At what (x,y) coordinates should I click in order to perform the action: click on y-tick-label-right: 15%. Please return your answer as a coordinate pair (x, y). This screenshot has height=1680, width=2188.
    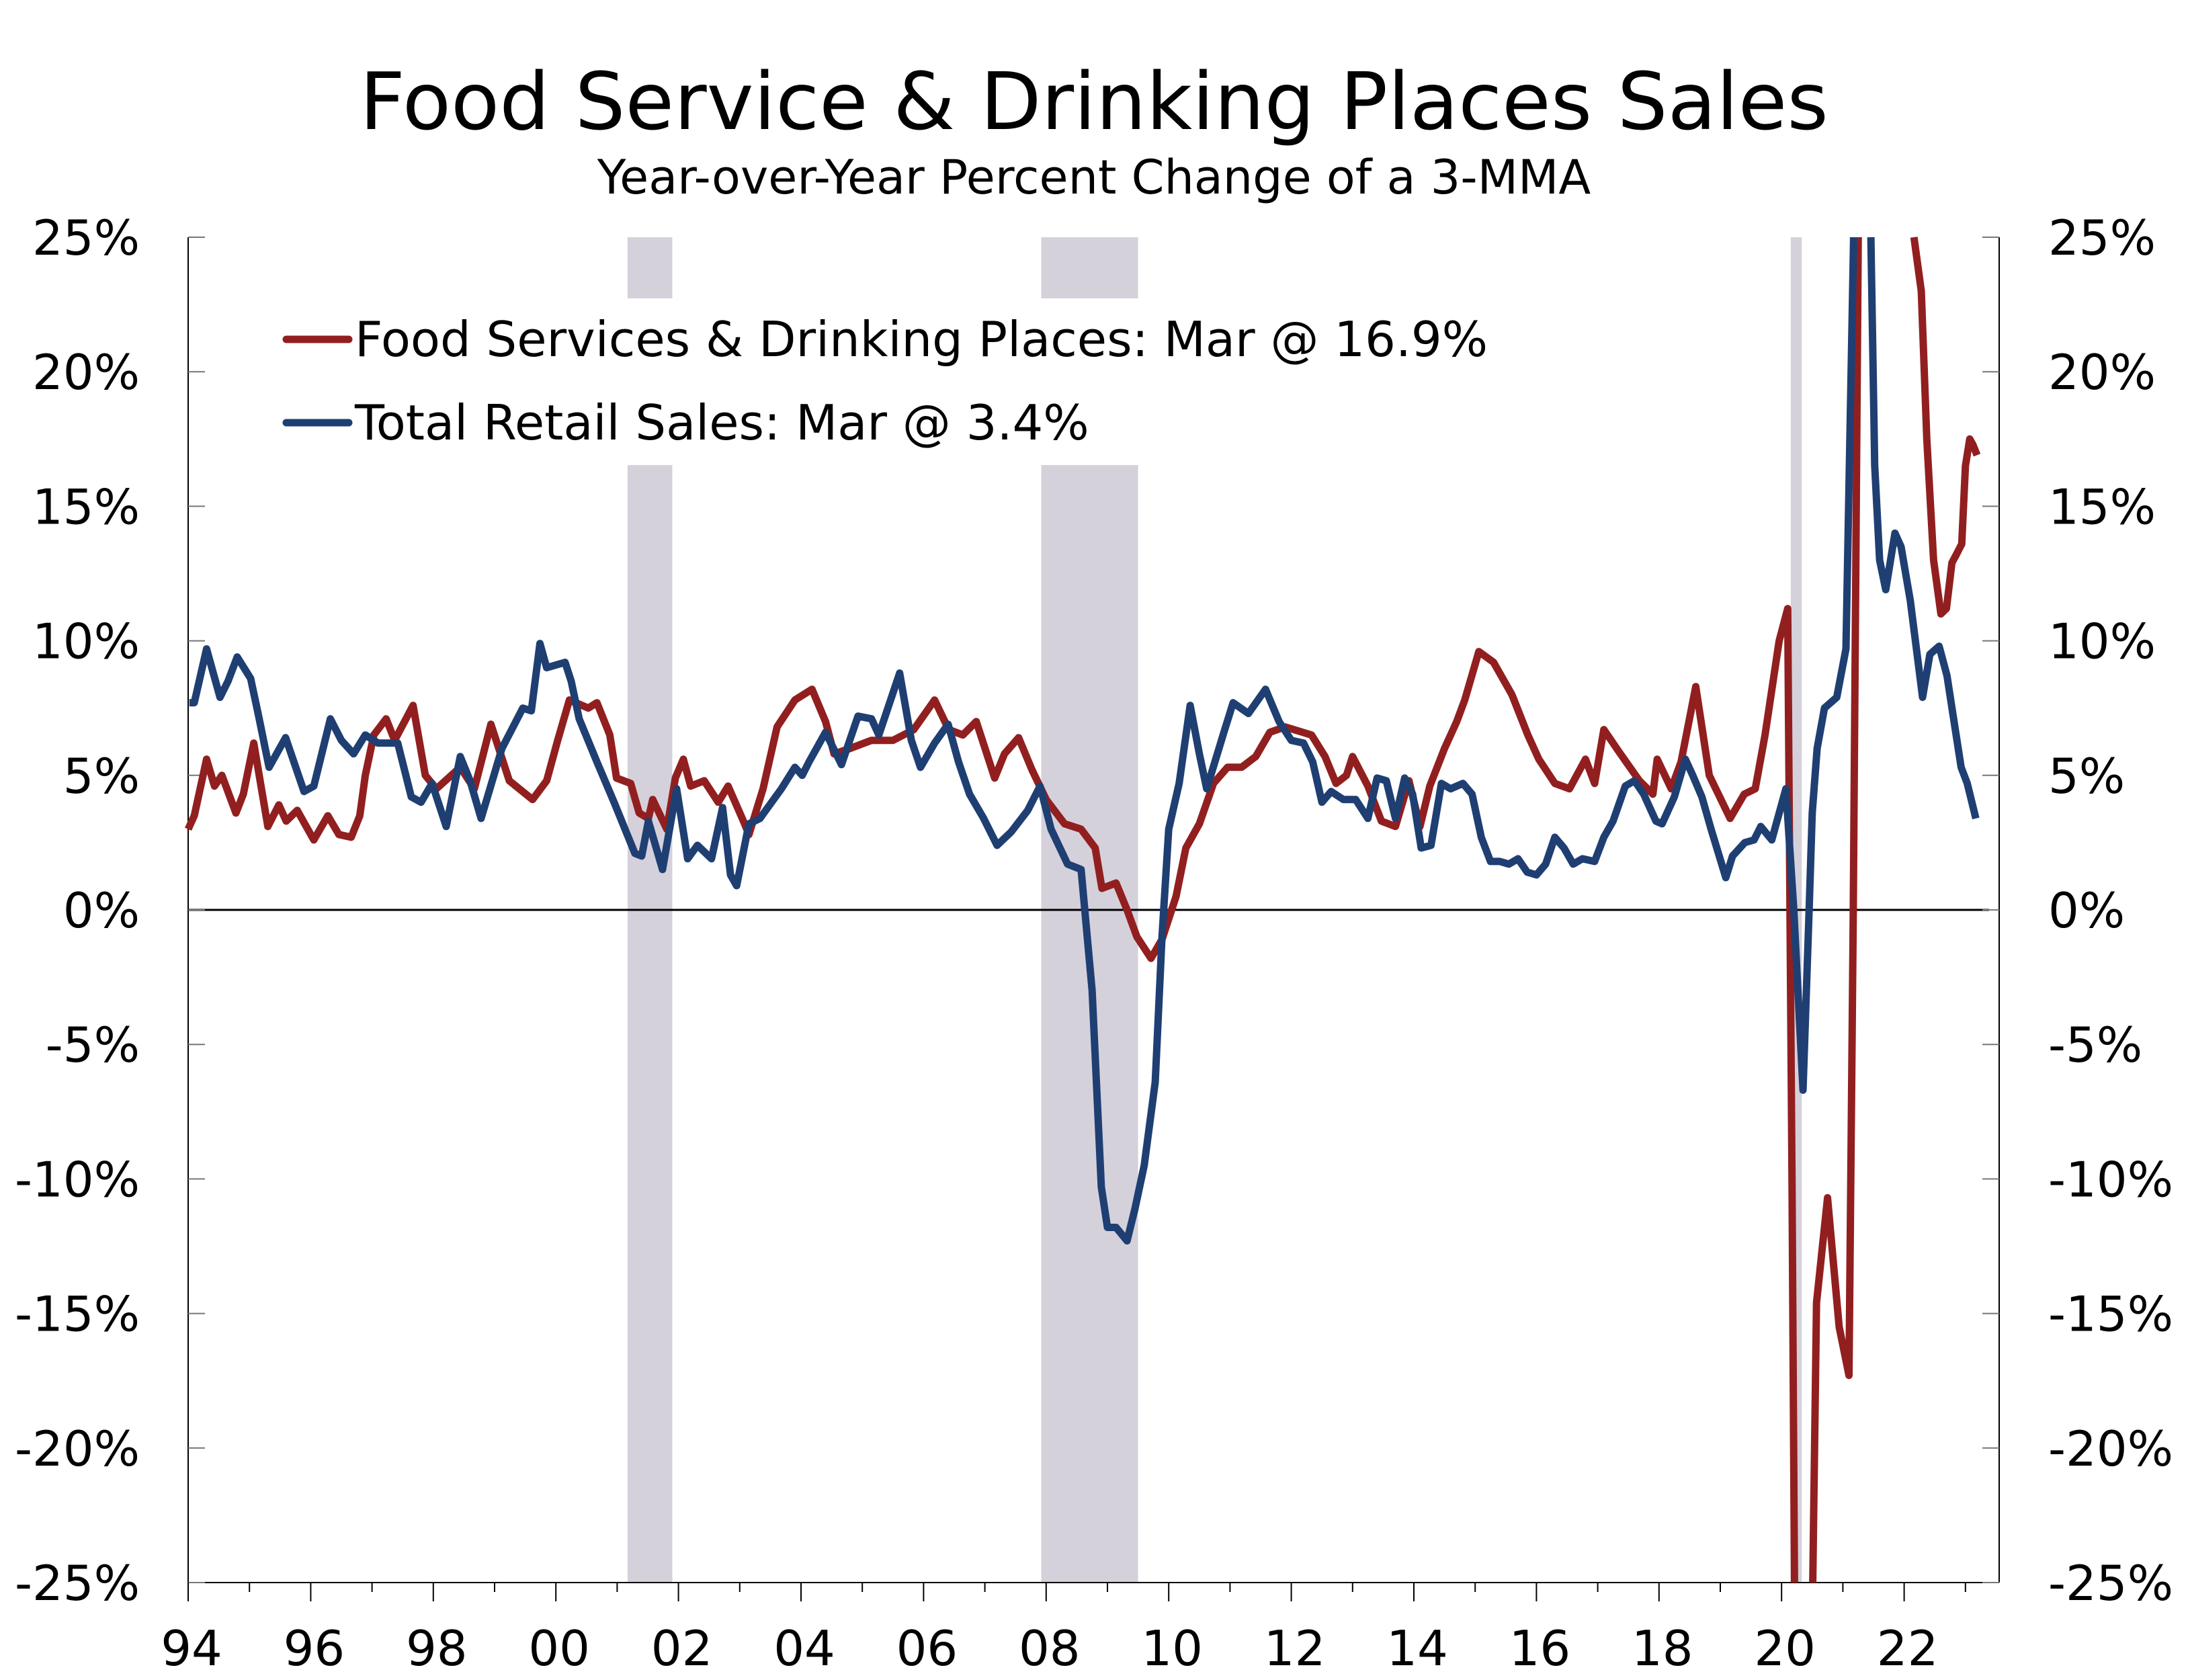
    Looking at the image, I should click on (2102, 506).